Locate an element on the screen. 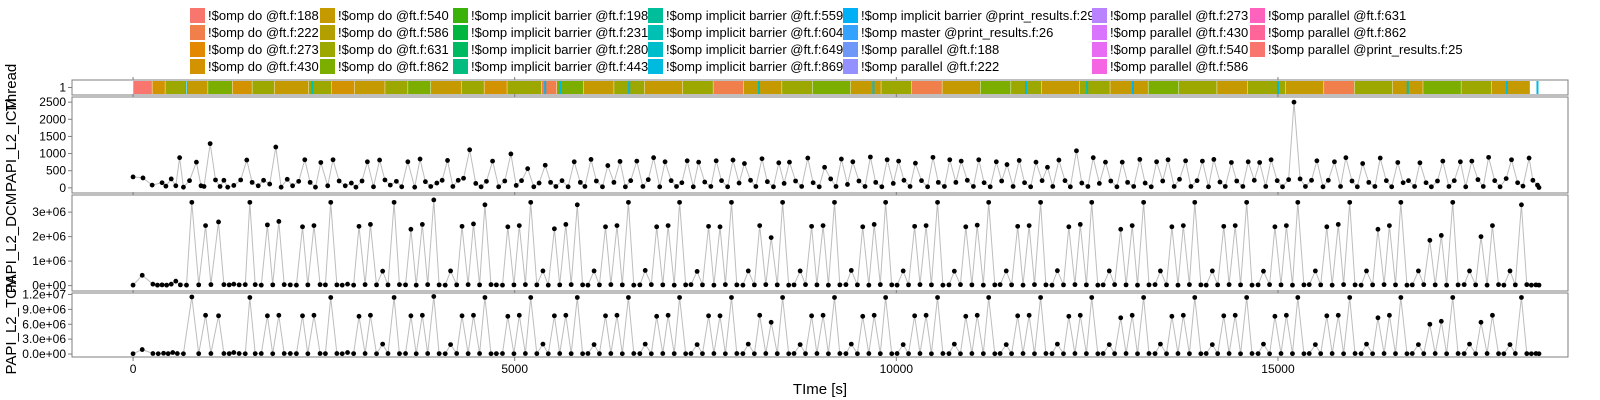 The image size is (1600, 400). legend-label: !$omp parallel @ft.f:430 is located at coordinates (1179, 32).